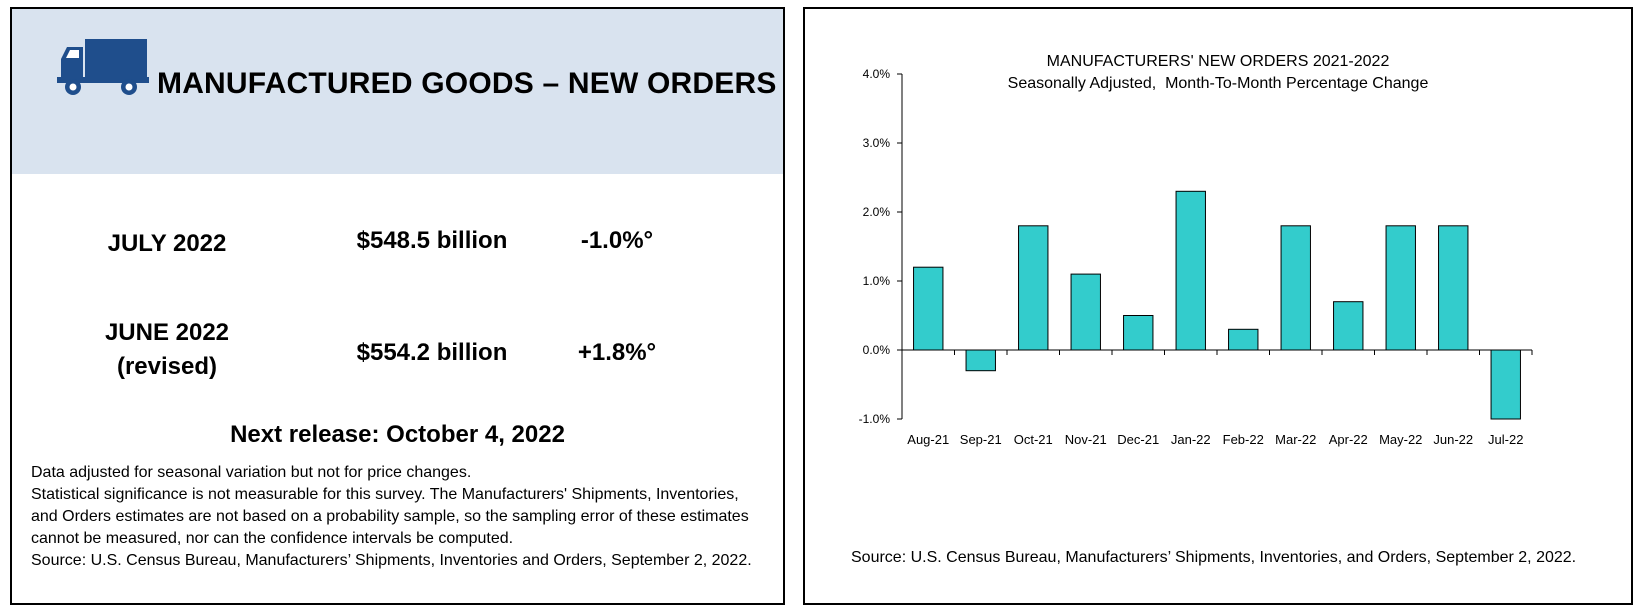  Describe the element at coordinates (432, 240) in the screenshot. I see `amount-value: $548.5 billion` at that location.